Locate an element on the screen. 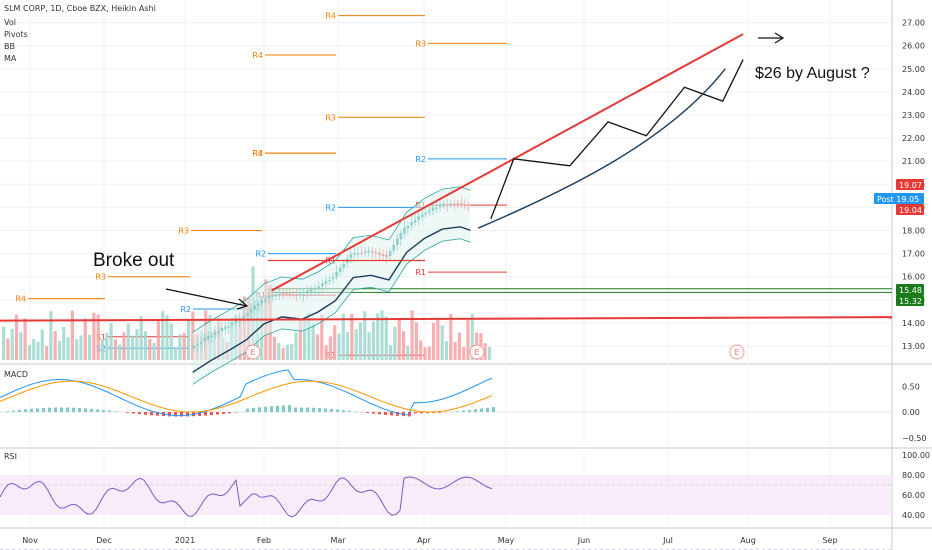 This screenshot has height=550, width=932. rsi-tick-label: 40.00 is located at coordinates (913, 515).